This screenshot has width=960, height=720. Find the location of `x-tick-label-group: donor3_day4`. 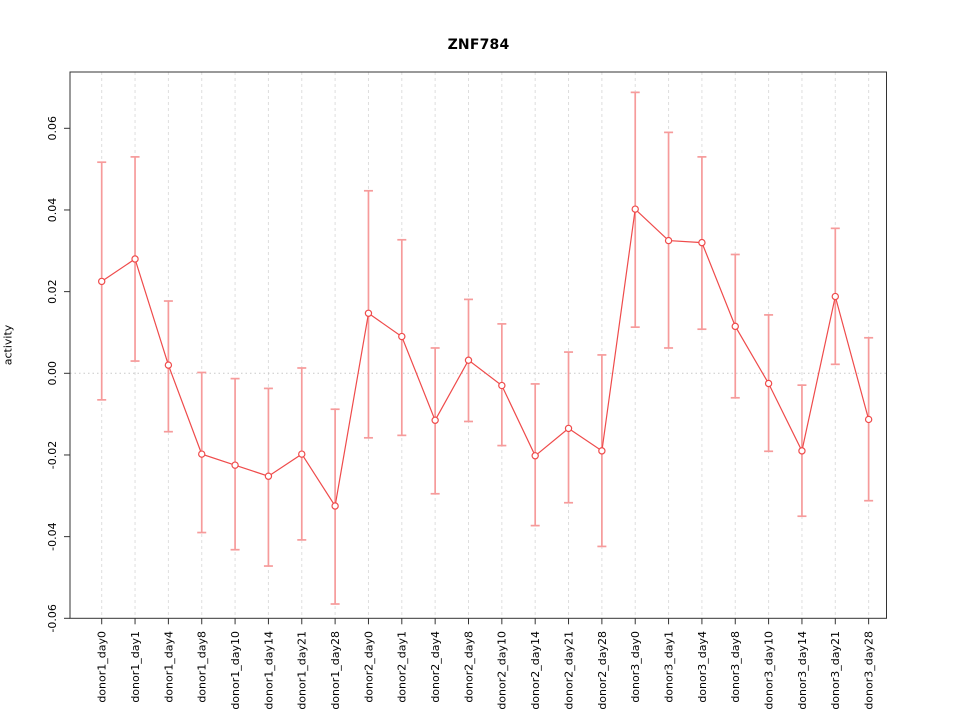

x-tick-label-group: donor3_day4 is located at coordinates (702, 667).